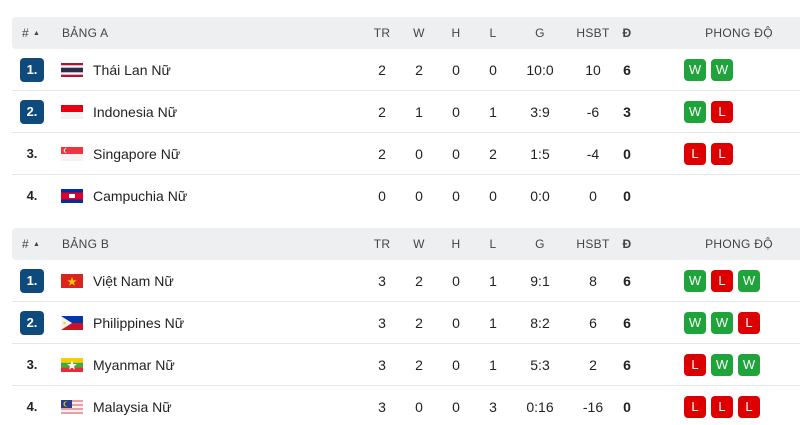 This screenshot has height=425, width=800. I want to click on table-row: 3. Myanmar Nữ 3 2 0 1 5:3 2 6 L W W, so click(406, 365).